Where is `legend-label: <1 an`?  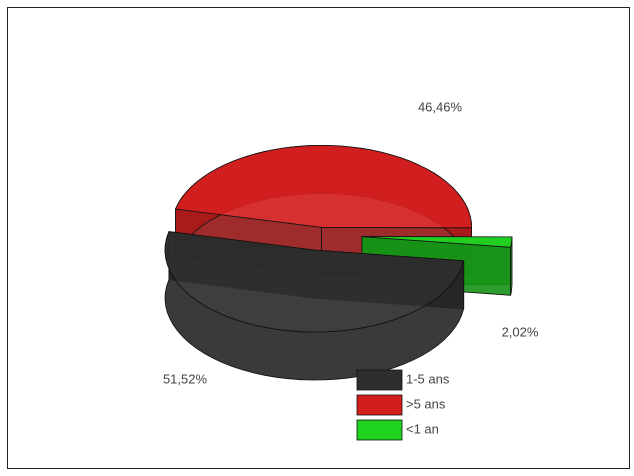 legend-label: <1 an is located at coordinates (422, 428).